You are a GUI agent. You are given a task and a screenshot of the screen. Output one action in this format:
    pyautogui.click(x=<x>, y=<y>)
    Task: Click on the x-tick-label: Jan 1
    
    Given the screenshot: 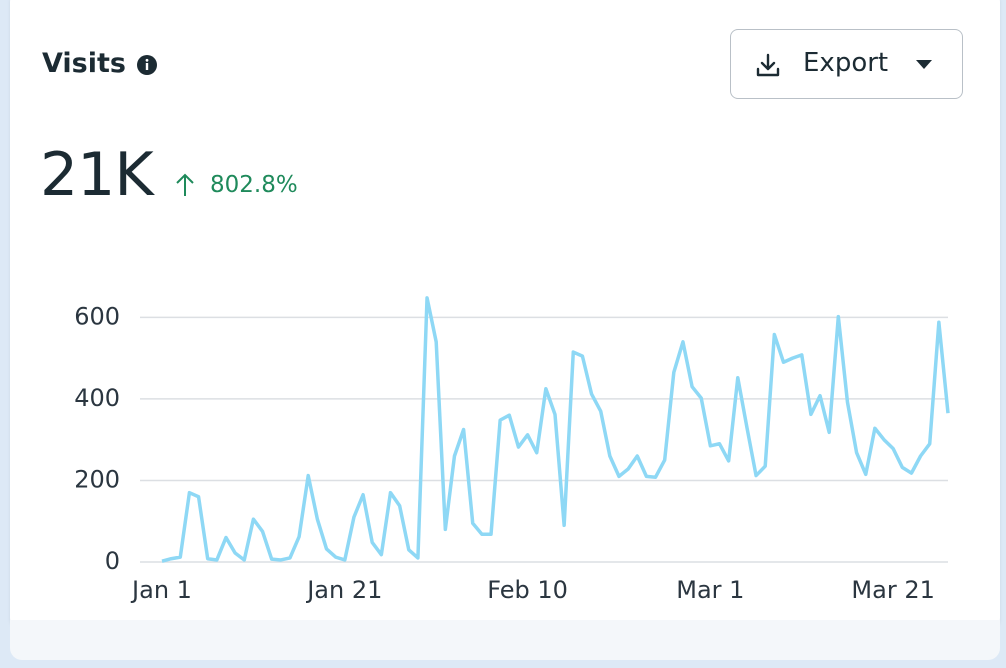 What is the action you would take?
    pyautogui.click(x=161, y=590)
    